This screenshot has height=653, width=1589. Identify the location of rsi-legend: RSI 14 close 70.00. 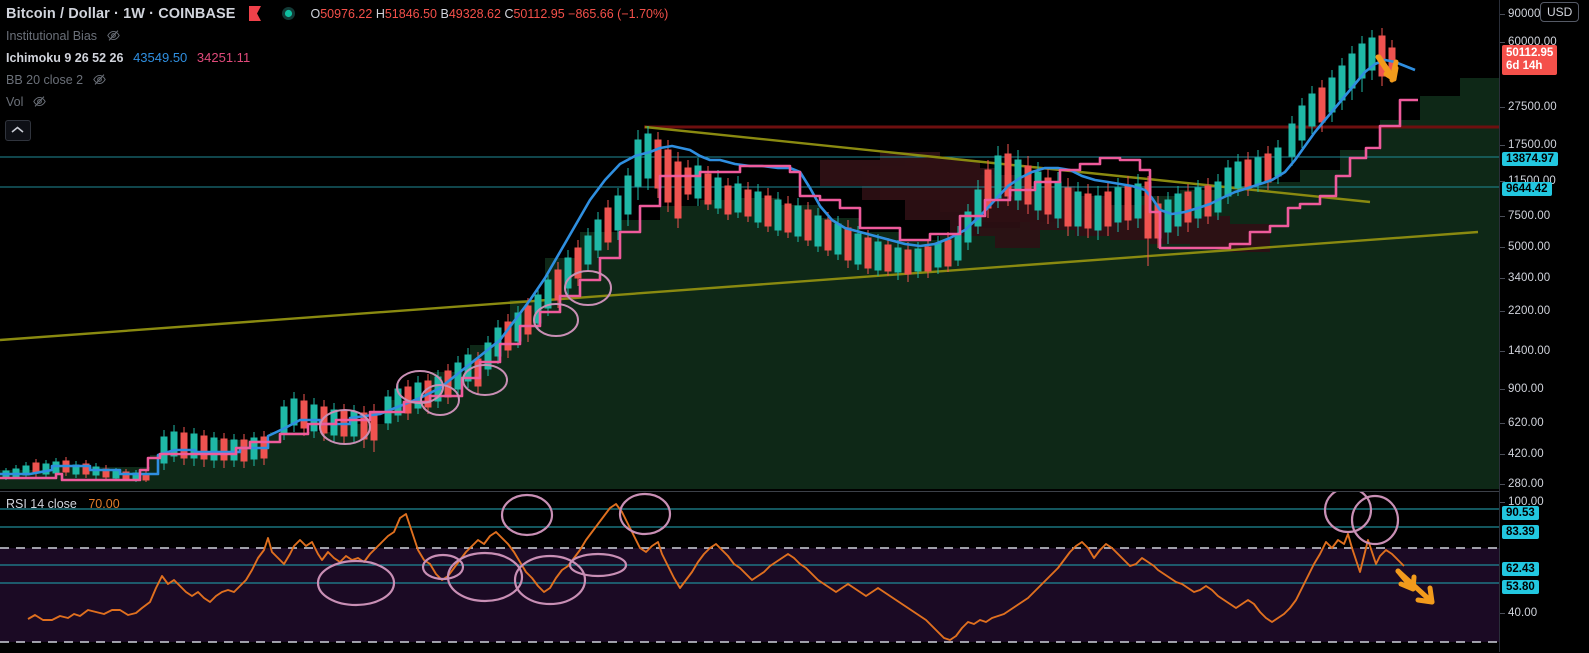
(63, 504).